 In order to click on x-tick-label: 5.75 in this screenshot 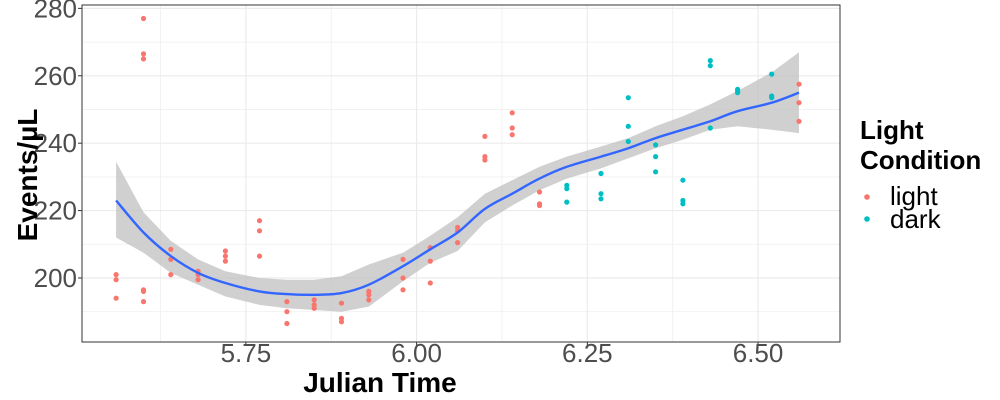, I will do `click(246, 353)`.